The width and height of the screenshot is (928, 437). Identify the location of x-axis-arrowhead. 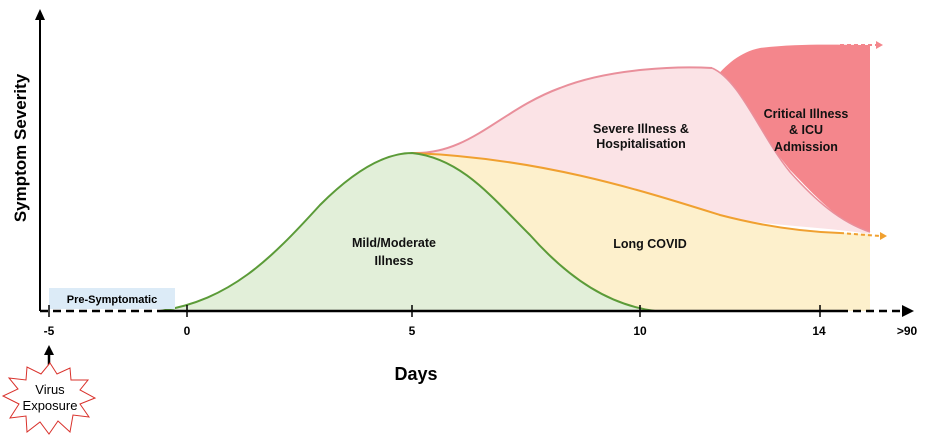
(908, 311).